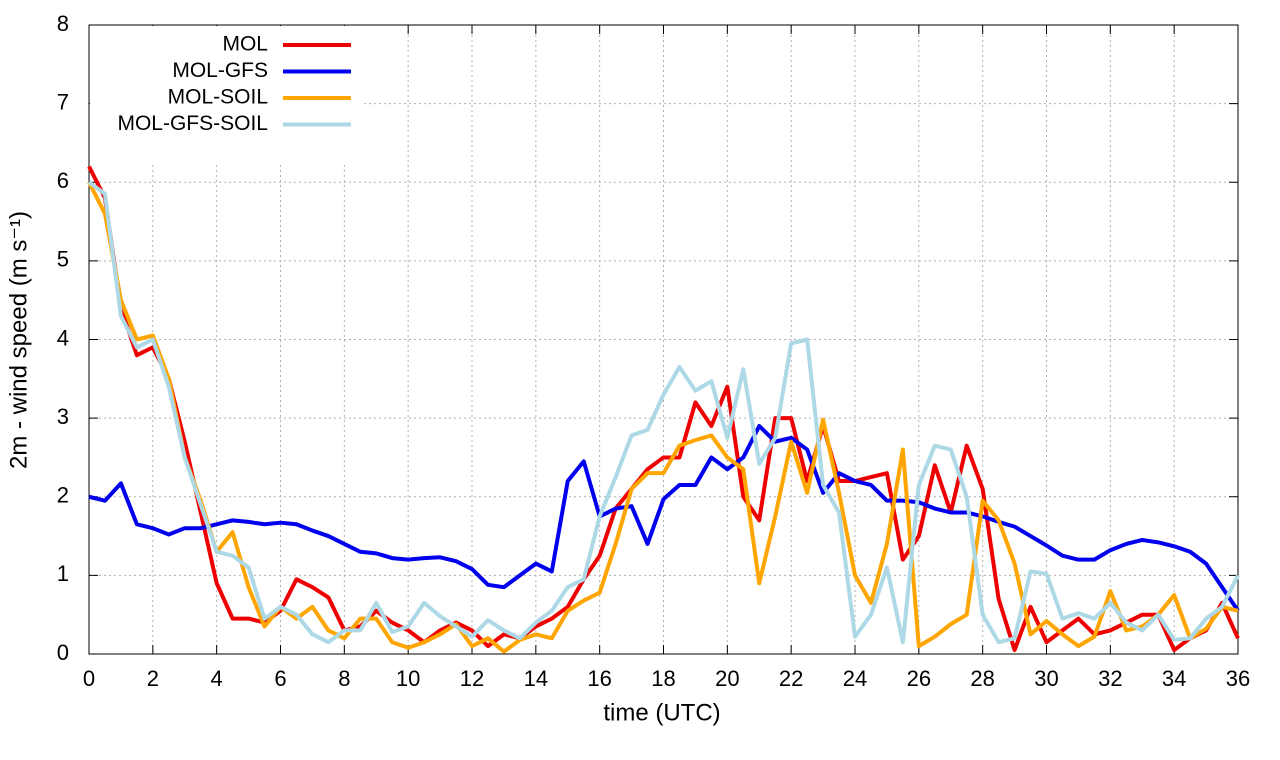 The height and width of the screenshot is (760, 1280). What do you see at coordinates (1174, 678) in the screenshot?
I see `x-tick-label: 34` at bounding box center [1174, 678].